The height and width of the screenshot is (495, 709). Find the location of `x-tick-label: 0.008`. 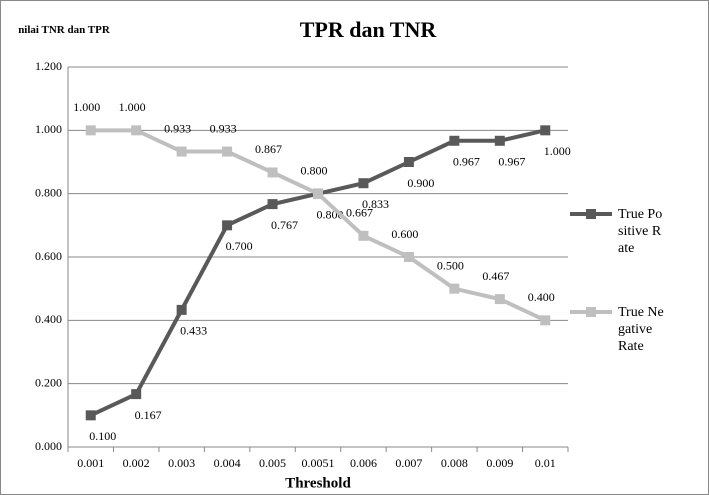

x-tick-label: 0.008 is located at coordinates (454, 463).